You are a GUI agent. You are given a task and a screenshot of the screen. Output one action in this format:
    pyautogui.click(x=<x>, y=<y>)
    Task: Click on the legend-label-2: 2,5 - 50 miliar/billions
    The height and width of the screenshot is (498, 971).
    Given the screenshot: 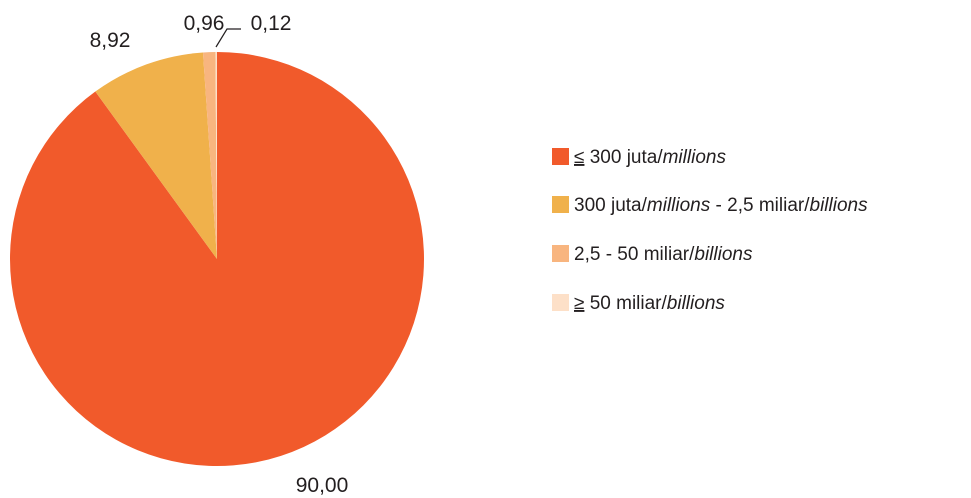 What is the action you would take?
    pyautogui.click(x=663, y=254)
    